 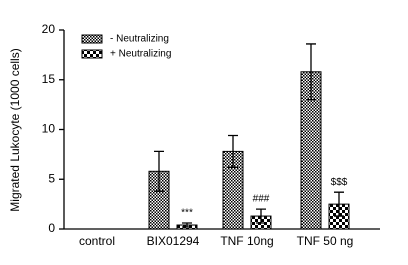 I want to click on y-tick-label: 5, so click(x=51, y=178).